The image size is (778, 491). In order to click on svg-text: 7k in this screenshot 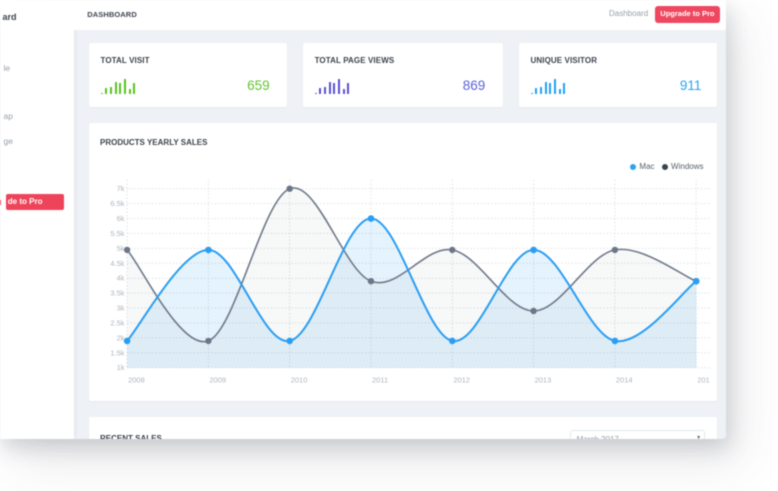, I will do `click(120, 188)`.